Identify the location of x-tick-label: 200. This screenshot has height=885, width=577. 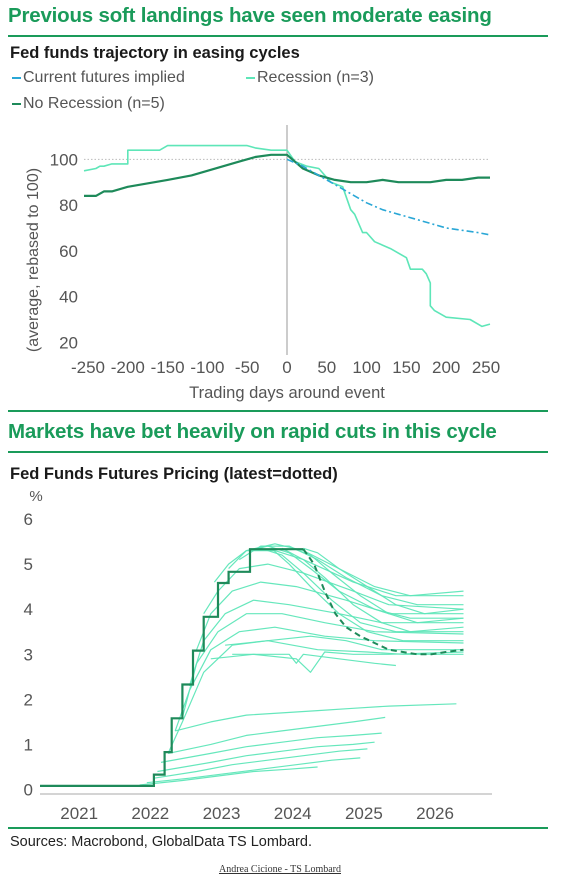
(446, 367).